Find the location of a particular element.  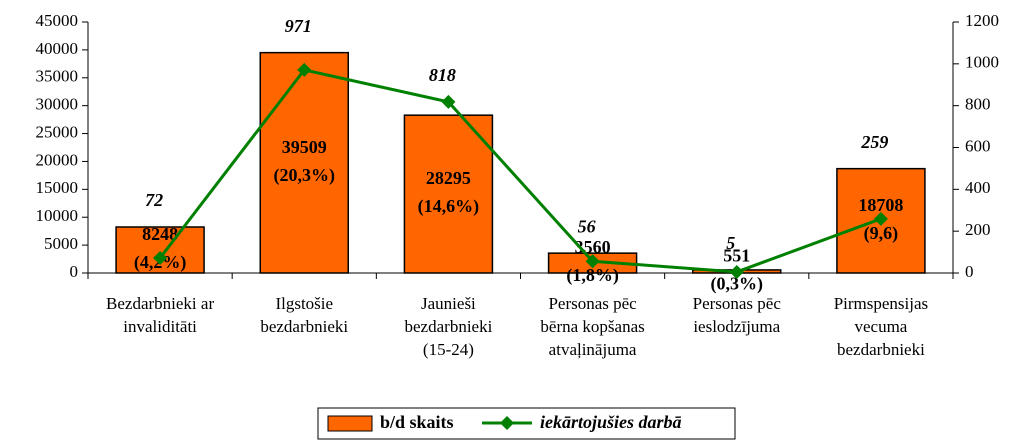

y2-tick-label: 600 is located at coordinates (978, 145).